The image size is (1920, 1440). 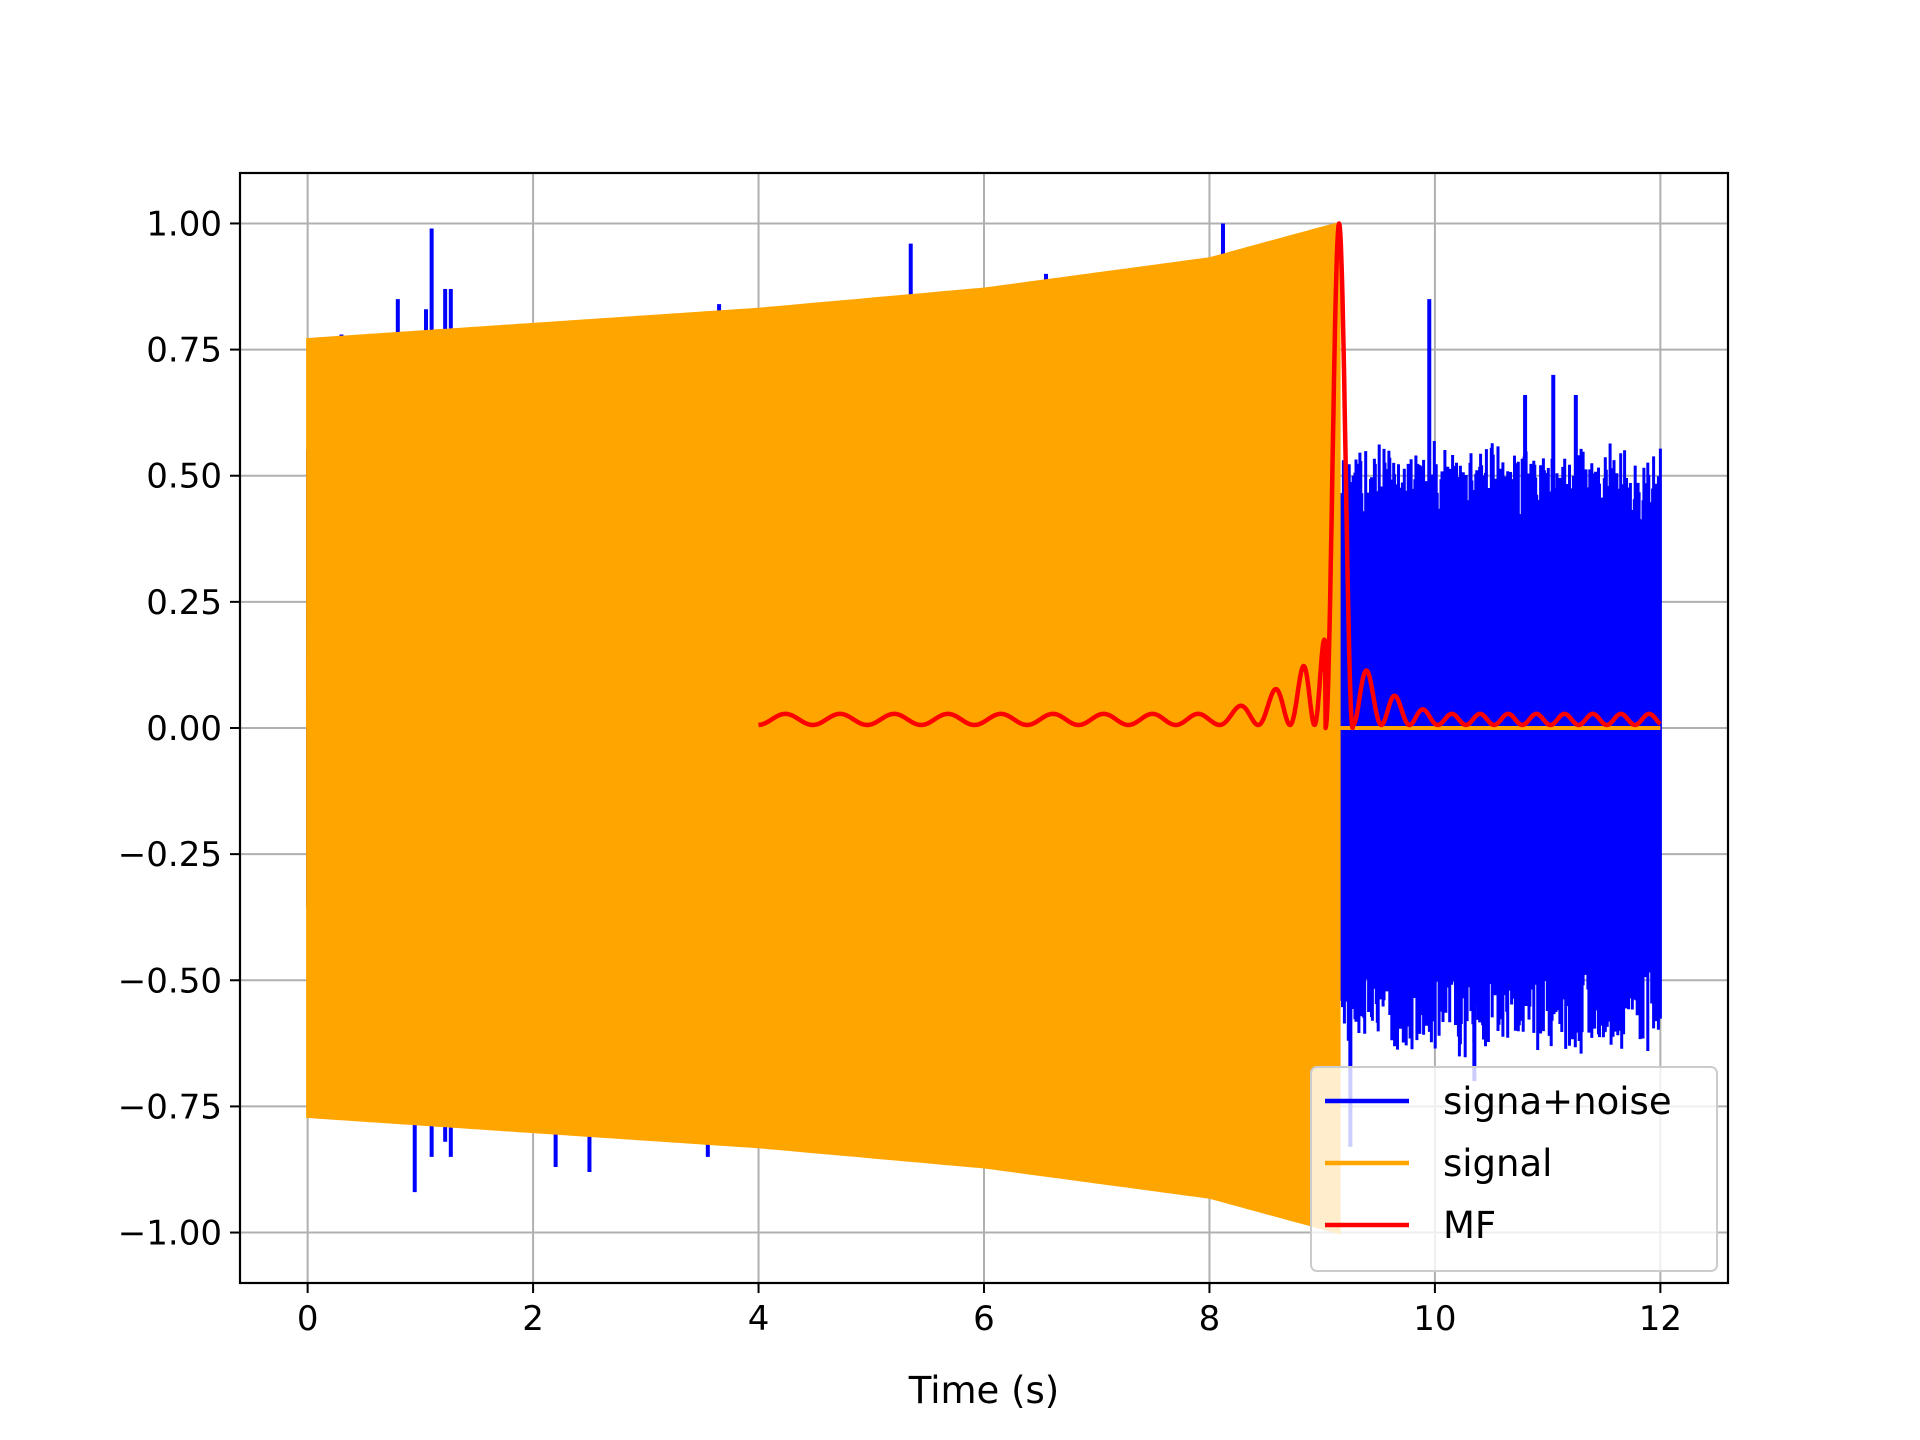 I want to click on legend-entry: signal, so click(x=1438, y=1163).